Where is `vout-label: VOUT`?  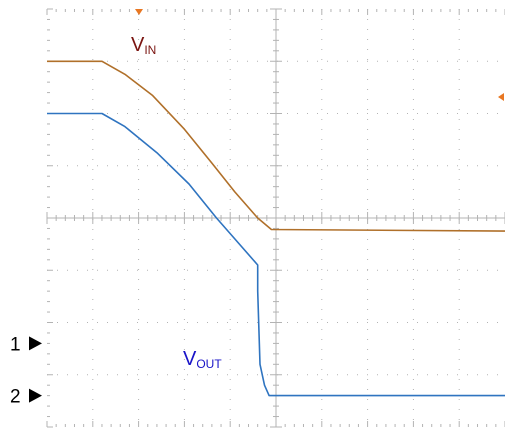 vout-label: VOUT is located at coordinates (202, 359).